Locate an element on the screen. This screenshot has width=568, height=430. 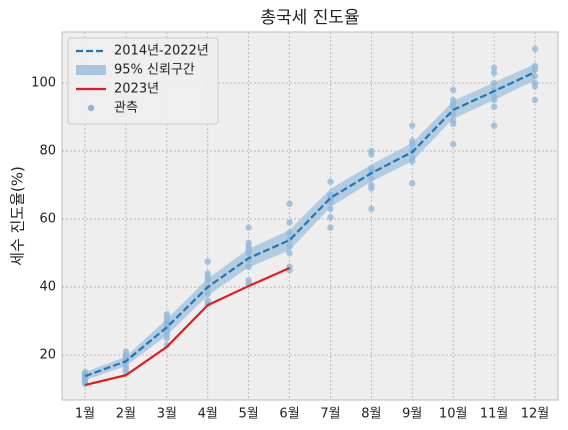
y-axis-label: 세수 진도율(%) is located at coordinates (18, 216).